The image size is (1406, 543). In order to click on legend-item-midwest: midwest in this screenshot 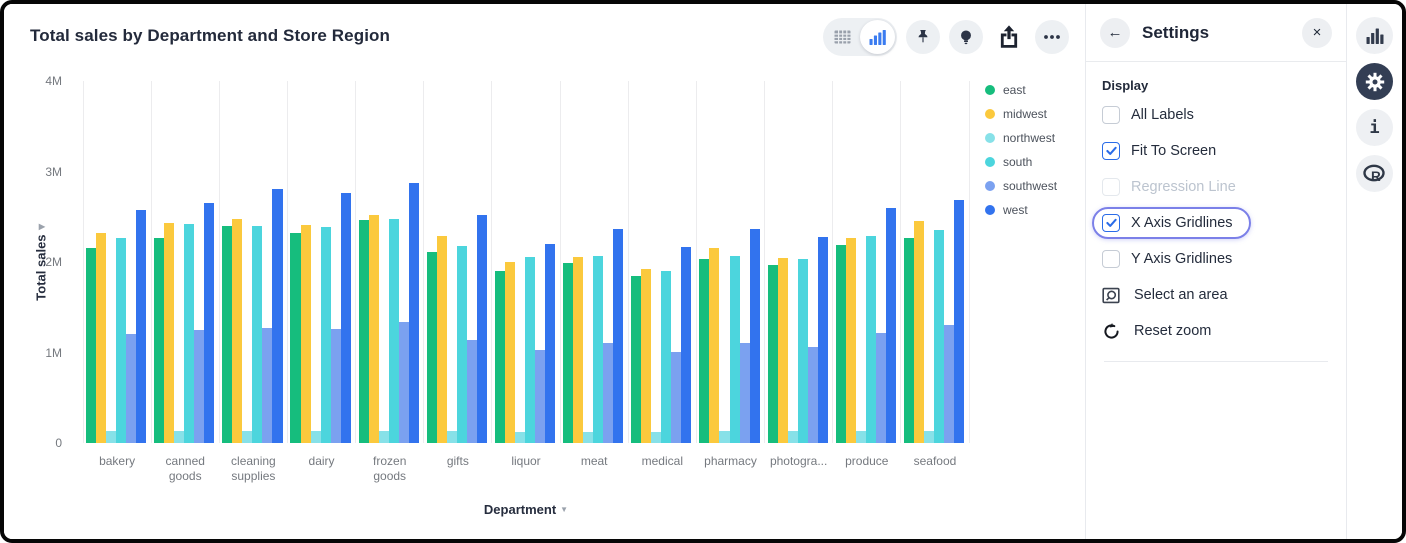, I will do `click(1021, 114)`.